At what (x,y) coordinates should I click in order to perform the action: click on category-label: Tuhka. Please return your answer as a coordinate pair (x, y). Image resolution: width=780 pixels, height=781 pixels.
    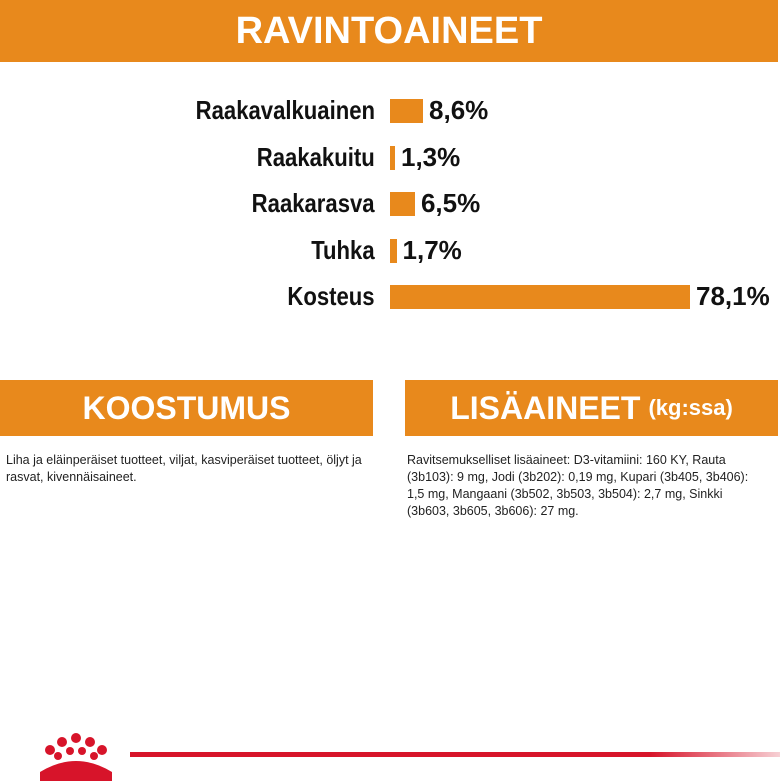
    Looking at the image, I should click on (343, 249).